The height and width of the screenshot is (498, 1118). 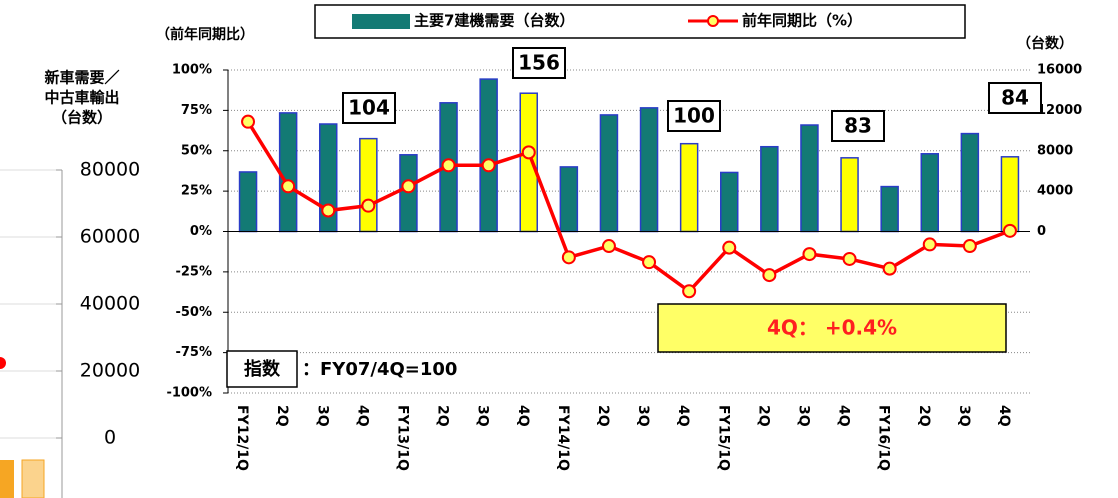 I want to click on left-tick-label: 60000, so click(x=110, y=237).